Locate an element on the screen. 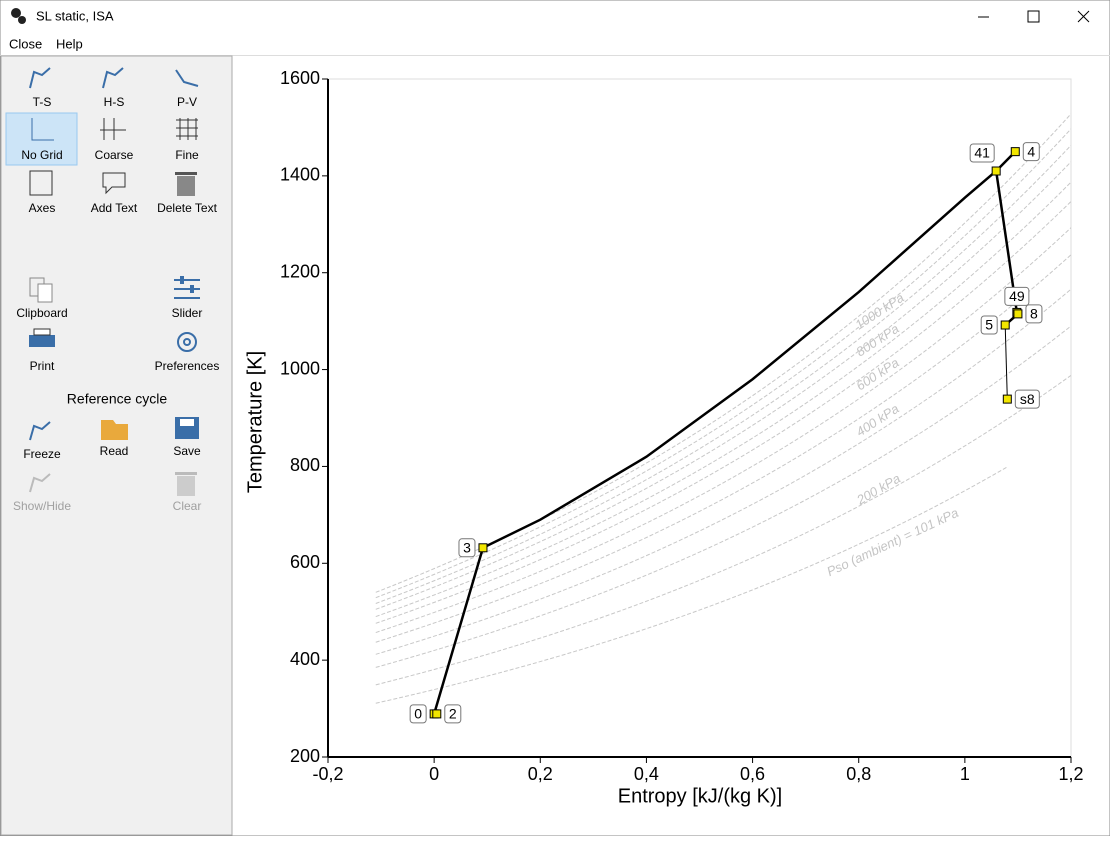 This screenshot has width=1110, height=841. toolbar-label: Print is located at coordinates (42, 366).